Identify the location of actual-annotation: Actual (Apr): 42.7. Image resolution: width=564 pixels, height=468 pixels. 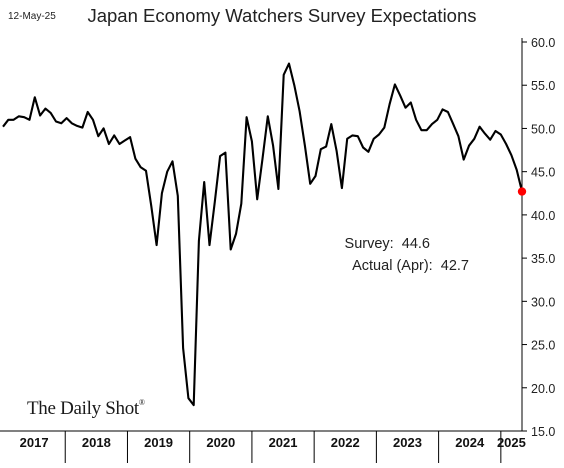
(369, 266).